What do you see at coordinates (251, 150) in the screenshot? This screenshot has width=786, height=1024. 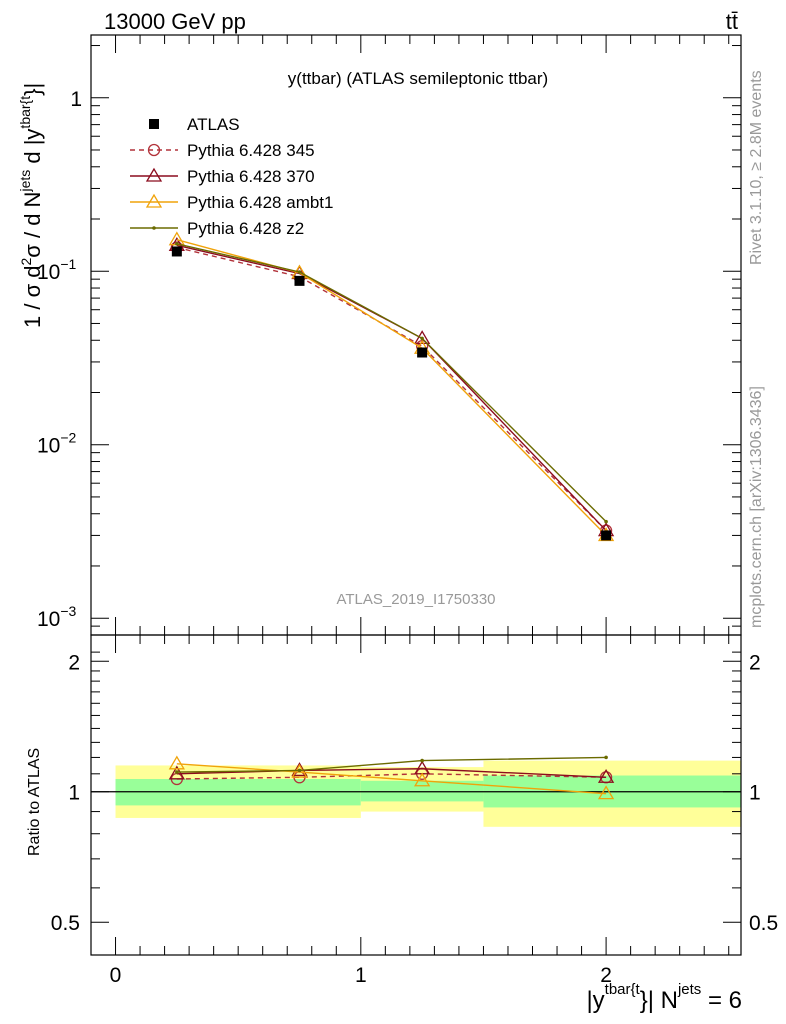 I see `legend-label-1: Pythia 6.428 345` at bounding box center [251, 150].